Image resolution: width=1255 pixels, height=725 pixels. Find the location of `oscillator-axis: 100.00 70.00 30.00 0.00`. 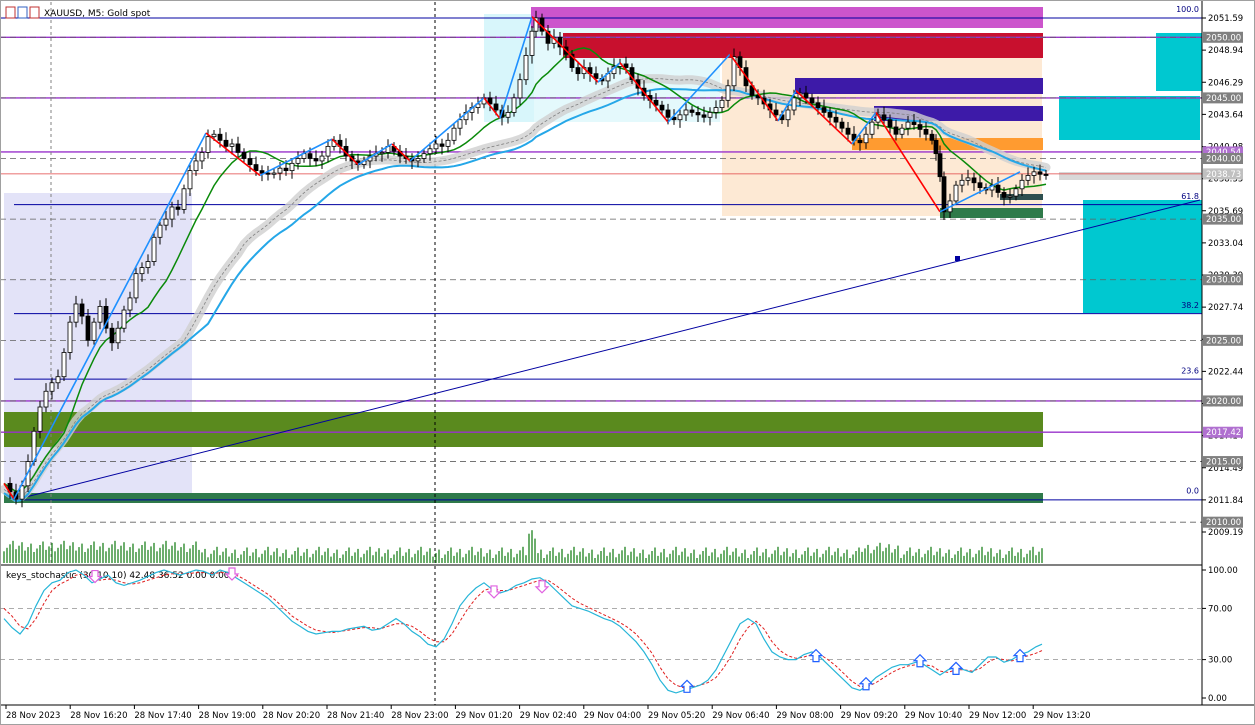

oscillator-axis: 100.00 70.00 30.00 0.00 is located at coordinates (1220, 635).